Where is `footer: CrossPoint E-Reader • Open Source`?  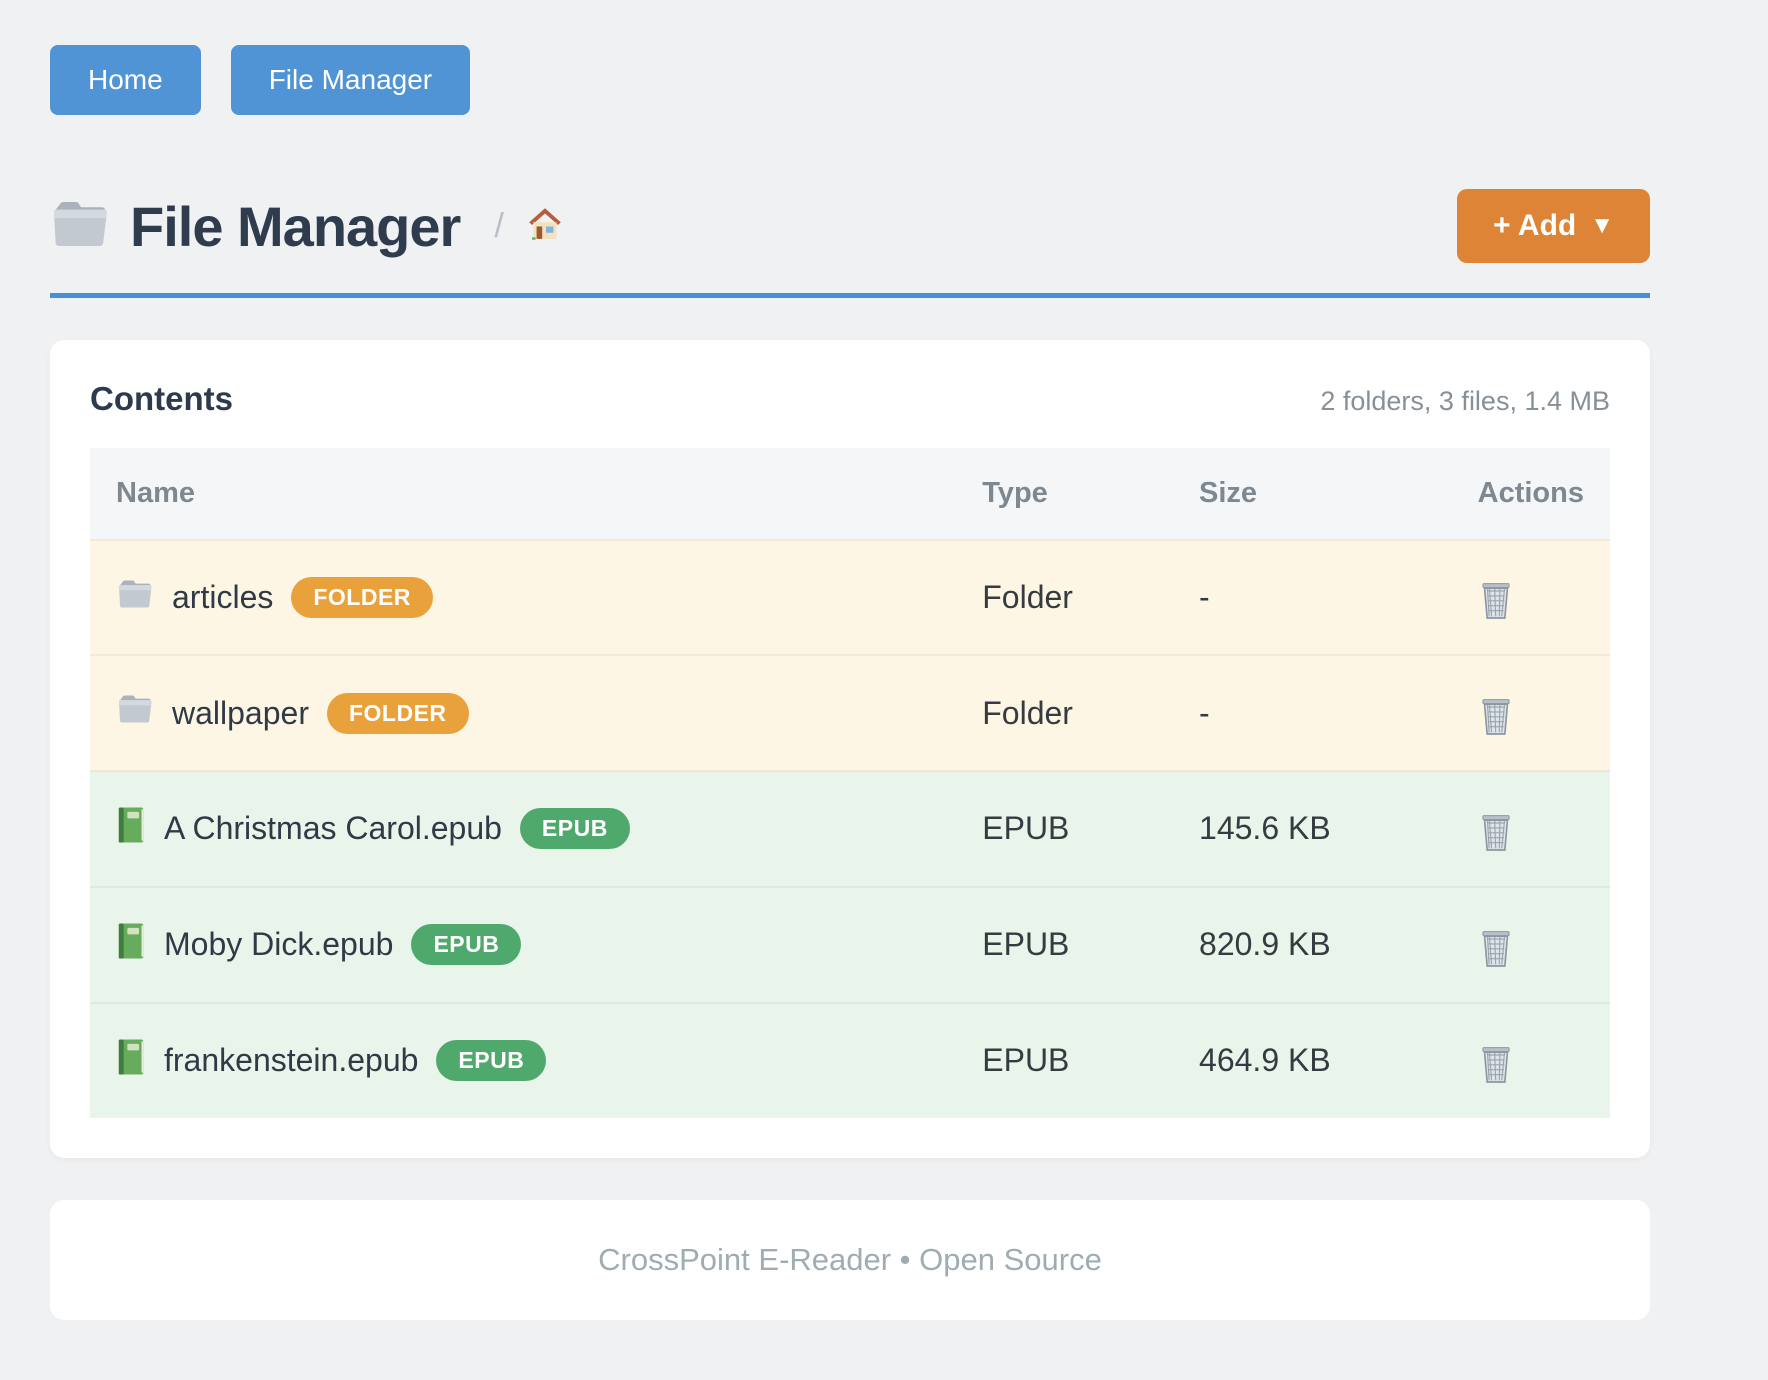 footer: CrossPoint E-Reader • Open Source is located at coordinates (850, 1259).